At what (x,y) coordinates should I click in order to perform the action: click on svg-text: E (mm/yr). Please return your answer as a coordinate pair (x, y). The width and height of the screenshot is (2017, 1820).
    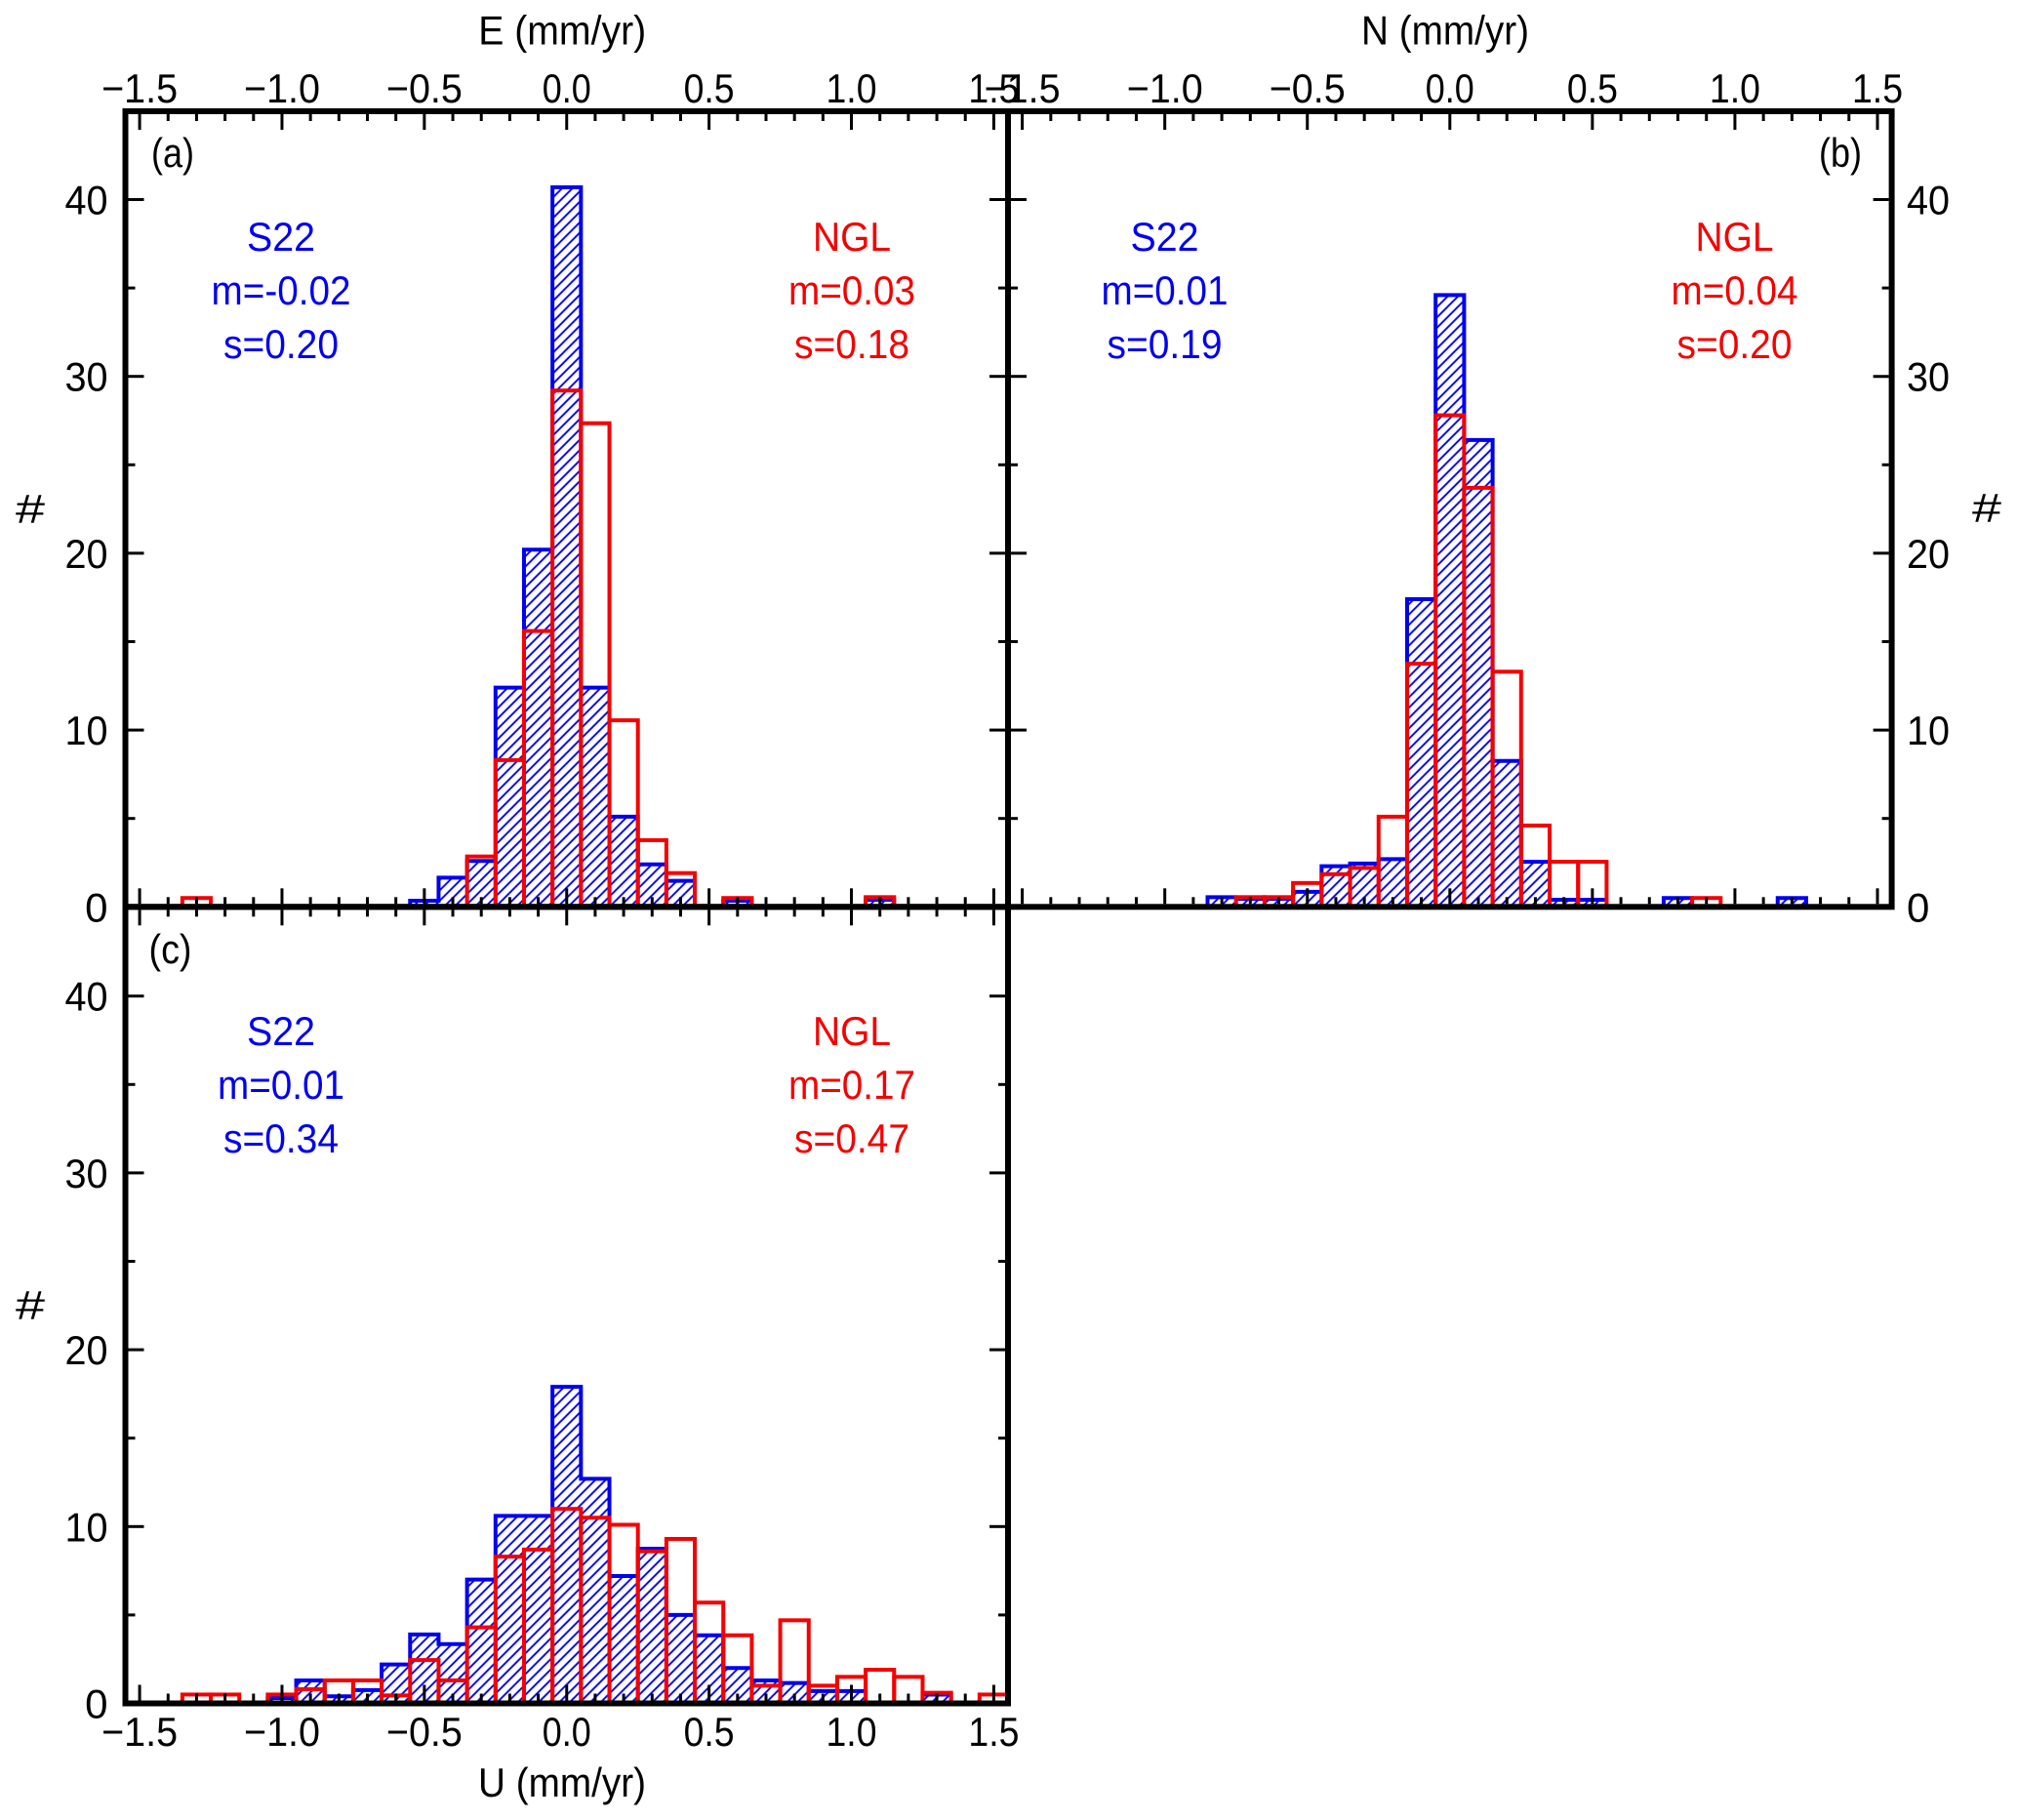
    Looking at the image, I should click on (562, 31).